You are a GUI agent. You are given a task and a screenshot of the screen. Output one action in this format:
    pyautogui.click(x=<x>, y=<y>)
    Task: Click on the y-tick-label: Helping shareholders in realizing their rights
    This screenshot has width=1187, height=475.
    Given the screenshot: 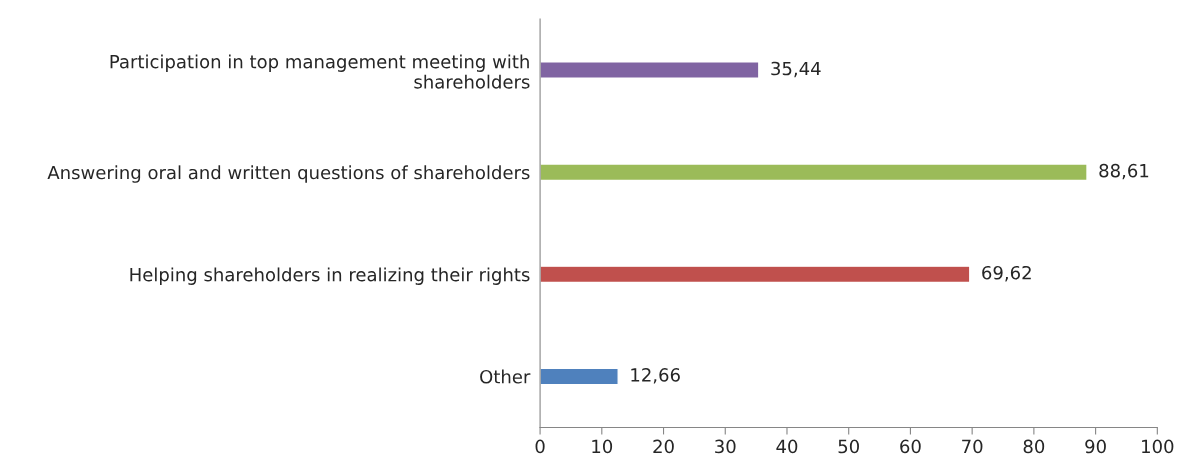 What is the action you would take?
    pyautogui.click(x=330, y=276)
    